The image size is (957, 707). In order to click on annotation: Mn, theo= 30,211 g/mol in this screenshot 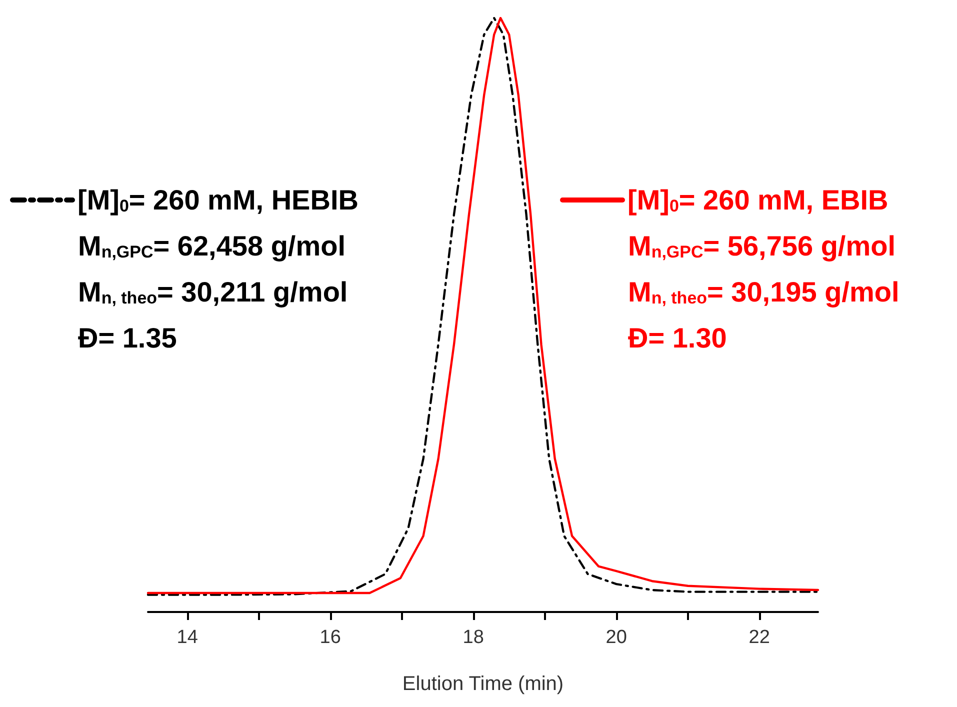, I will do `click(213, 292)`.